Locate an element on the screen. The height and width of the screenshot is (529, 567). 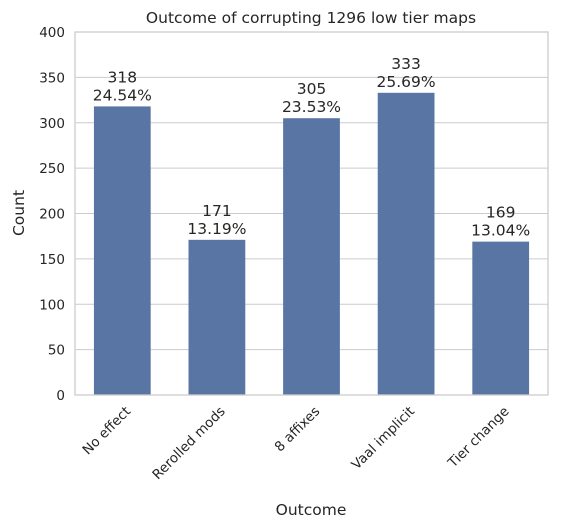
x-tick-label: Tier change is located at coordinates (478, 438).